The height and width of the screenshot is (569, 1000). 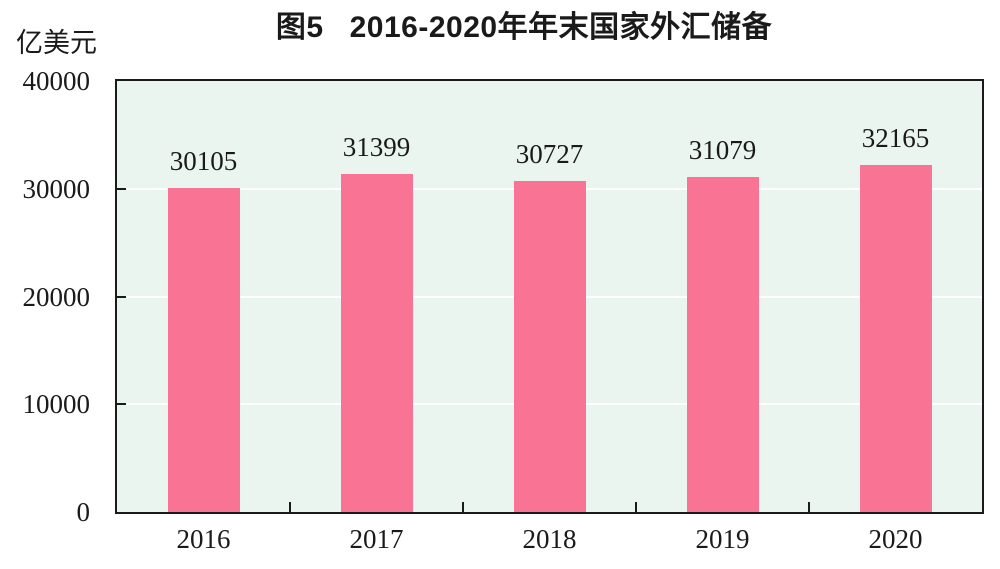 I want to click on y-tick-label-20000: 20000, so click(x=56, y=296).